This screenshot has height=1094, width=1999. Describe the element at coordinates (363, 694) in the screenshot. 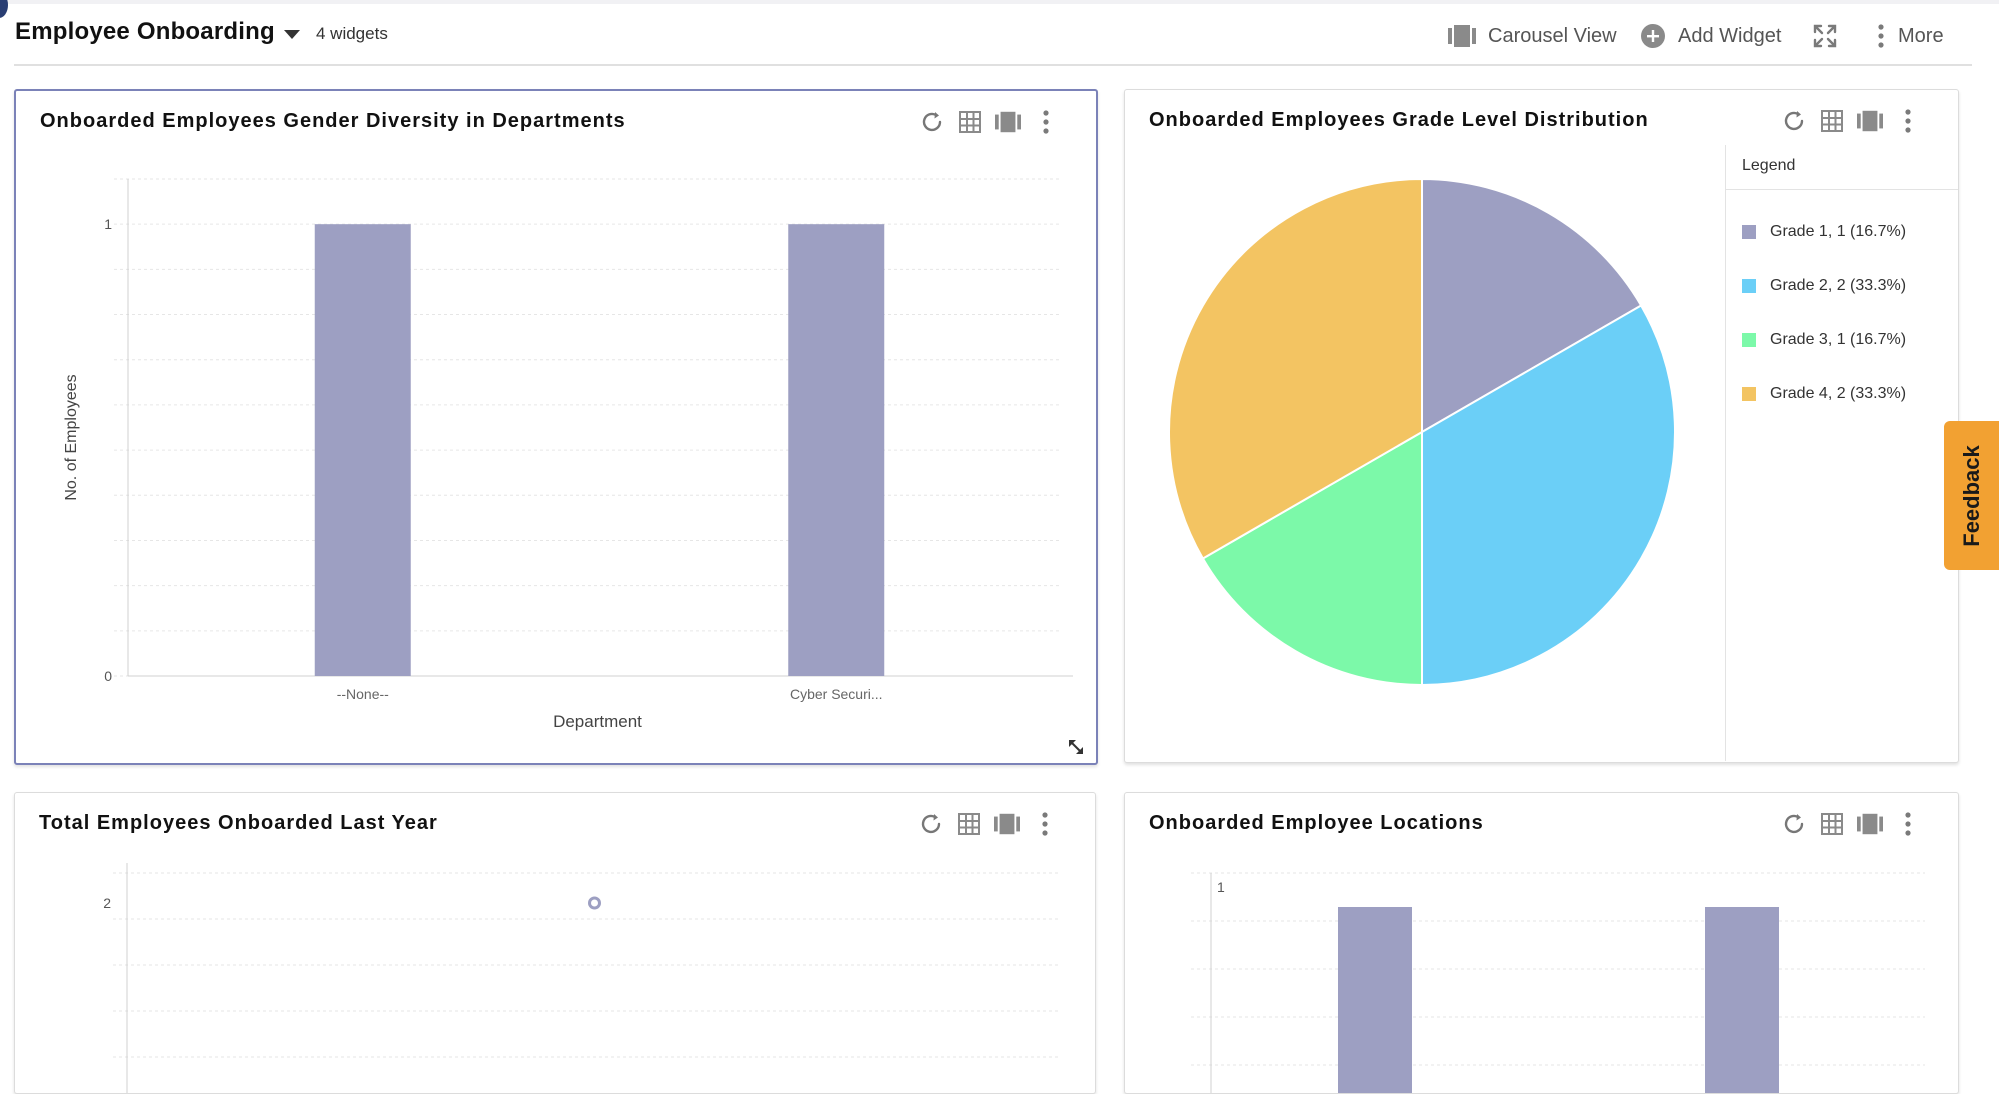

I see `x-tick-label: --None--` at that location.